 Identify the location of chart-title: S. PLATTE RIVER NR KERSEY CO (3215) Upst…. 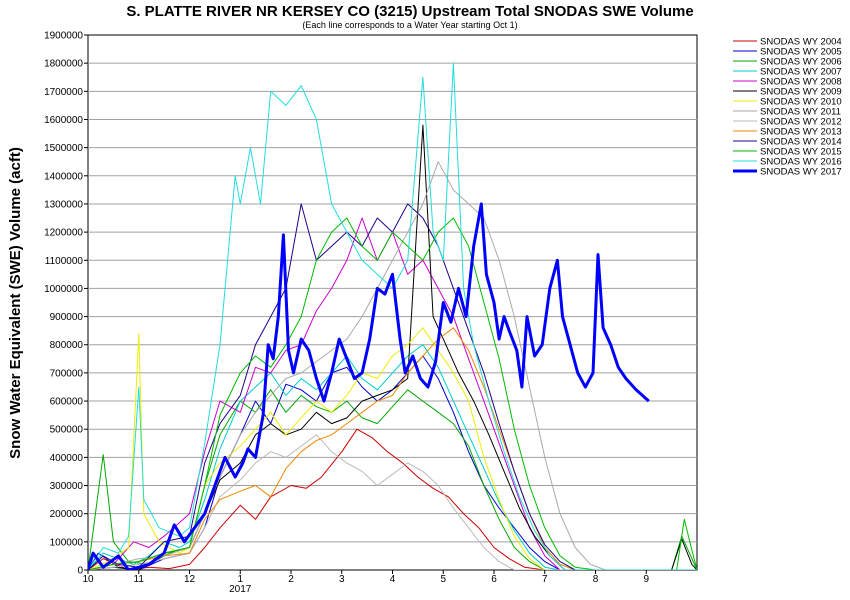
(409, 11).